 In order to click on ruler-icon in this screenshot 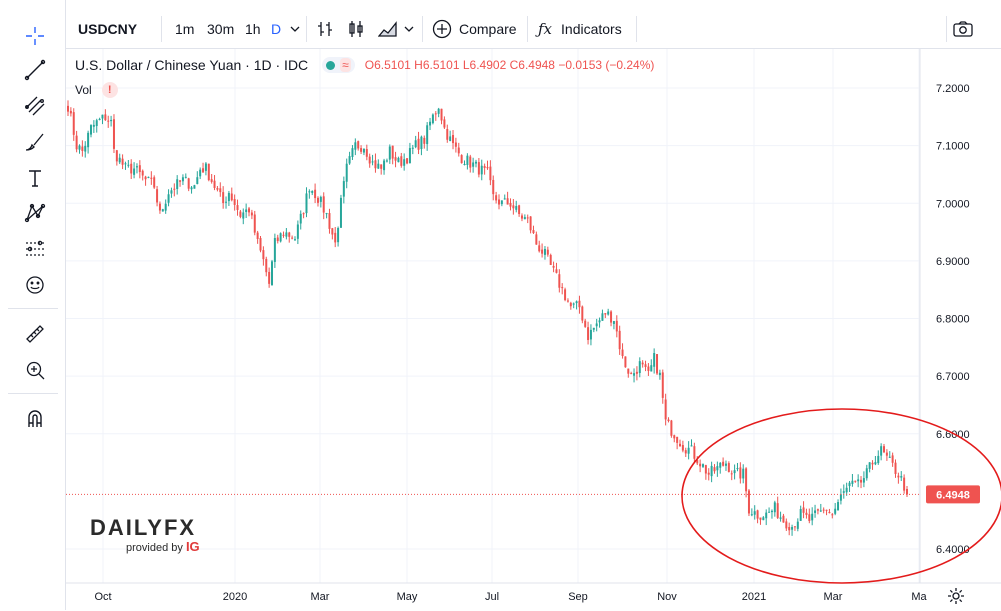, I will do `click(35, 334)`.